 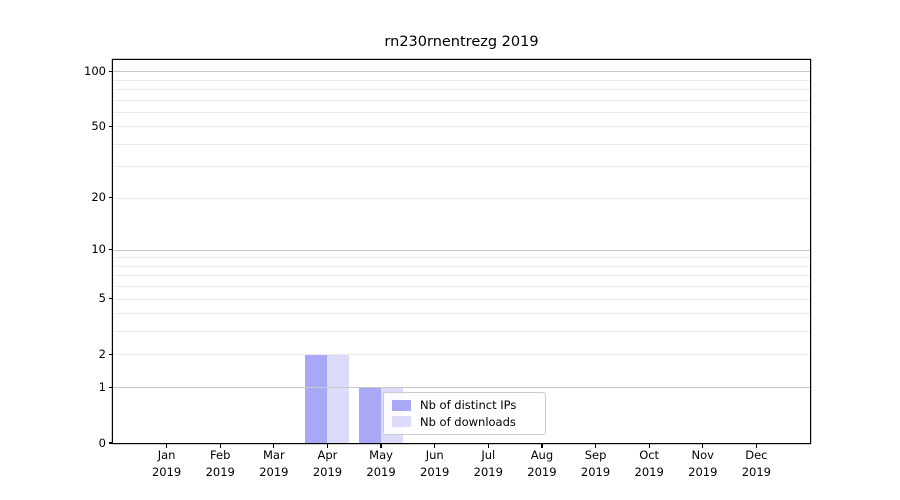 What do you see at coordinates (468, 405) in the screenshot?
I see `legend-label: Nb of distinct IPs` at bounding box center [468, 405].